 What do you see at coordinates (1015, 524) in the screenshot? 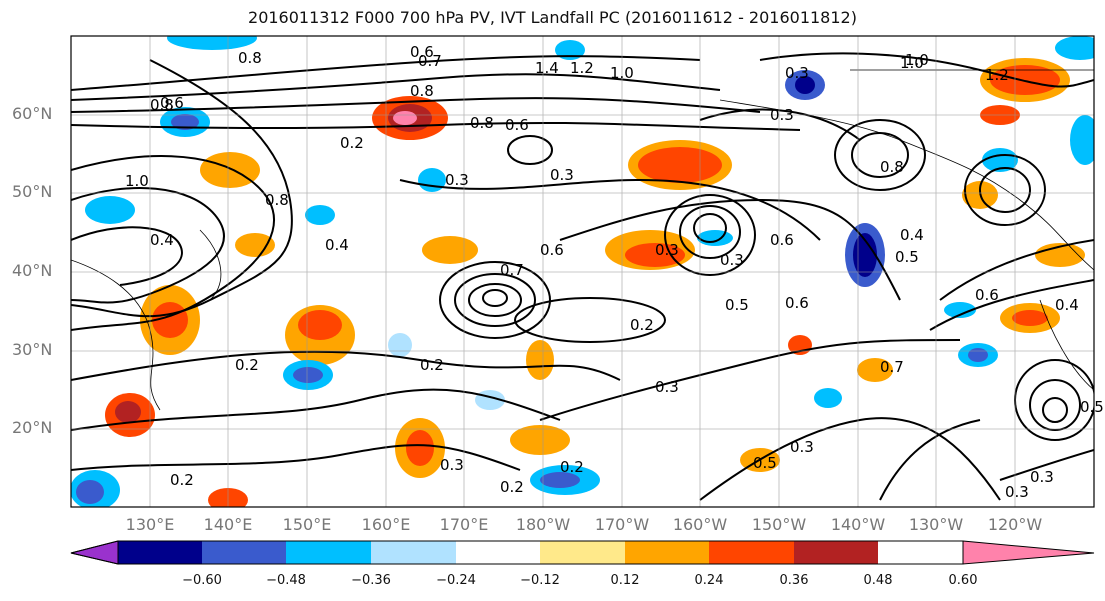
I see `lon-label-120w: 120°W` at bounding box center [1015, 524].